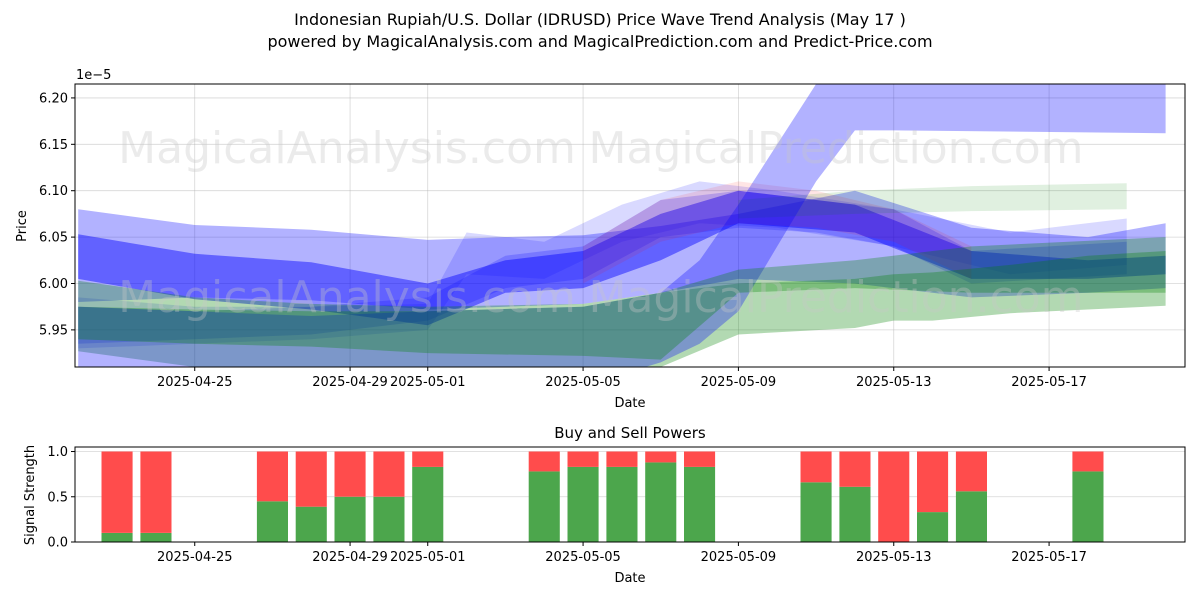  What do you see at coordinates (195, 557) in the screenshot?
I see `signal-x-tick-label: 2025-04-25` at bounding box center [195, 557].